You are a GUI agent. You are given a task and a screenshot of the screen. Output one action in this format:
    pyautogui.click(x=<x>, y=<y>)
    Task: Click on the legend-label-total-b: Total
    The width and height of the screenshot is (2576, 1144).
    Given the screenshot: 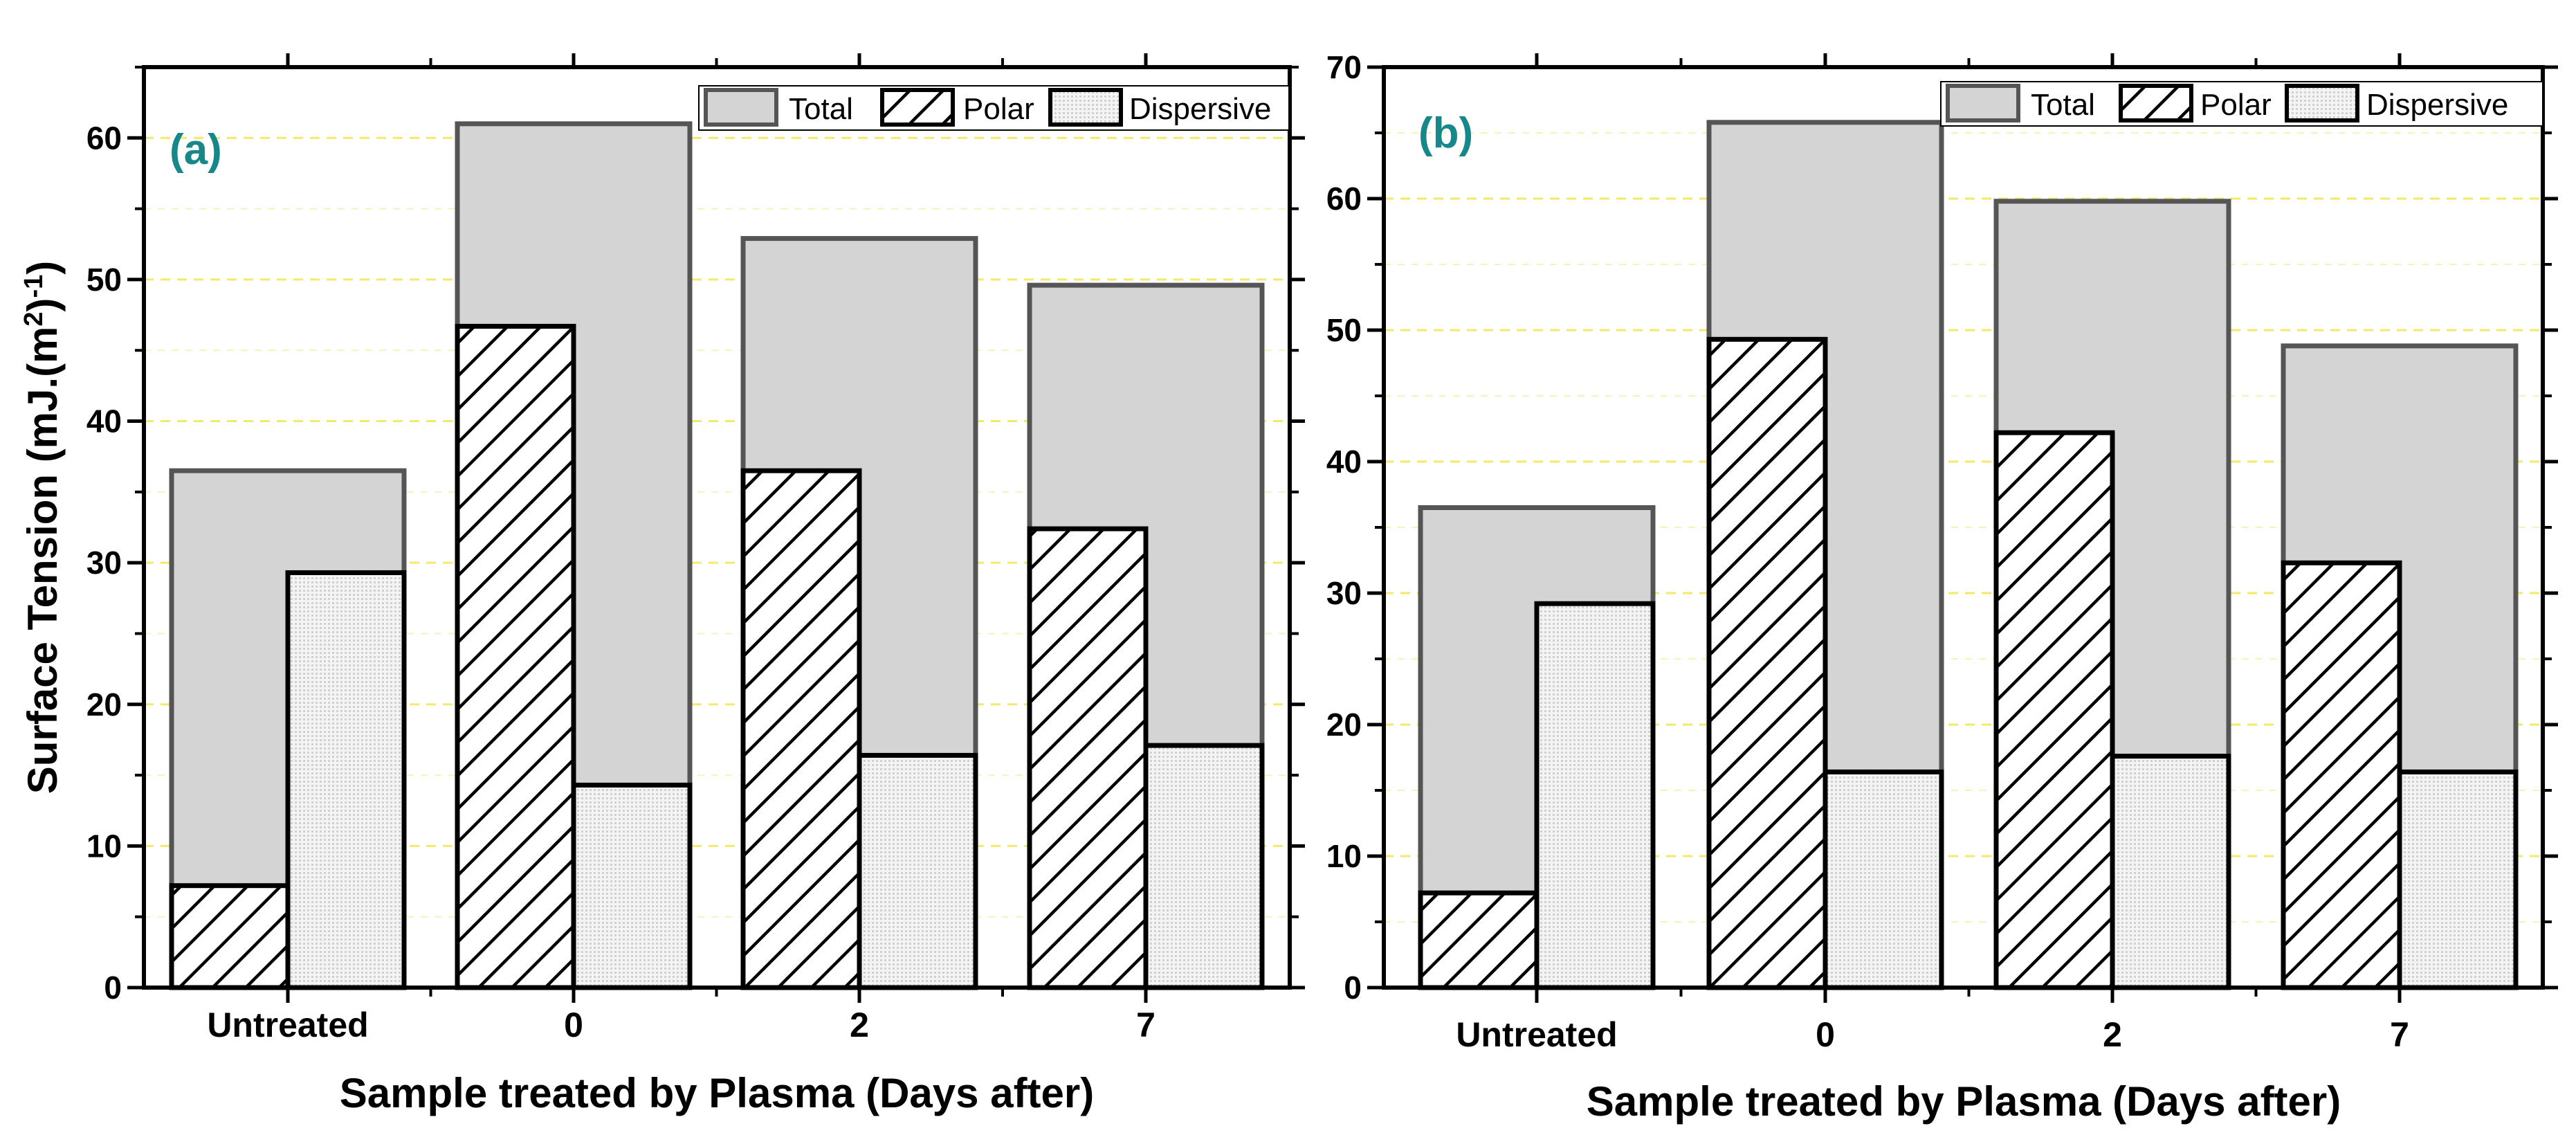 What is the action you would take?
    pyautogui.click(x=2063, y=105)
    